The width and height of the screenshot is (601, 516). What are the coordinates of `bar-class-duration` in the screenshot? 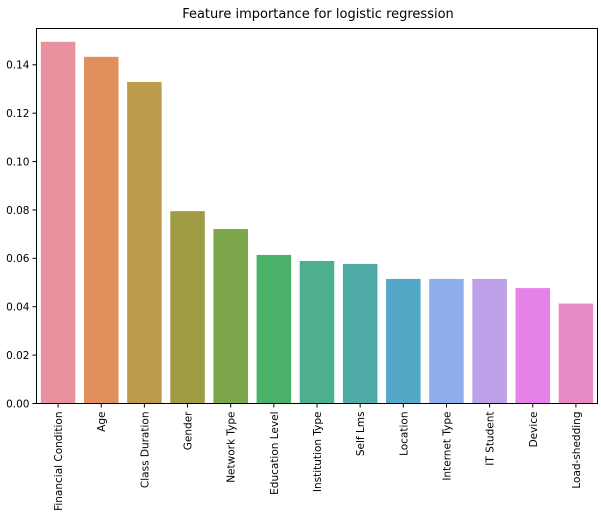 It's located at (144, 242).